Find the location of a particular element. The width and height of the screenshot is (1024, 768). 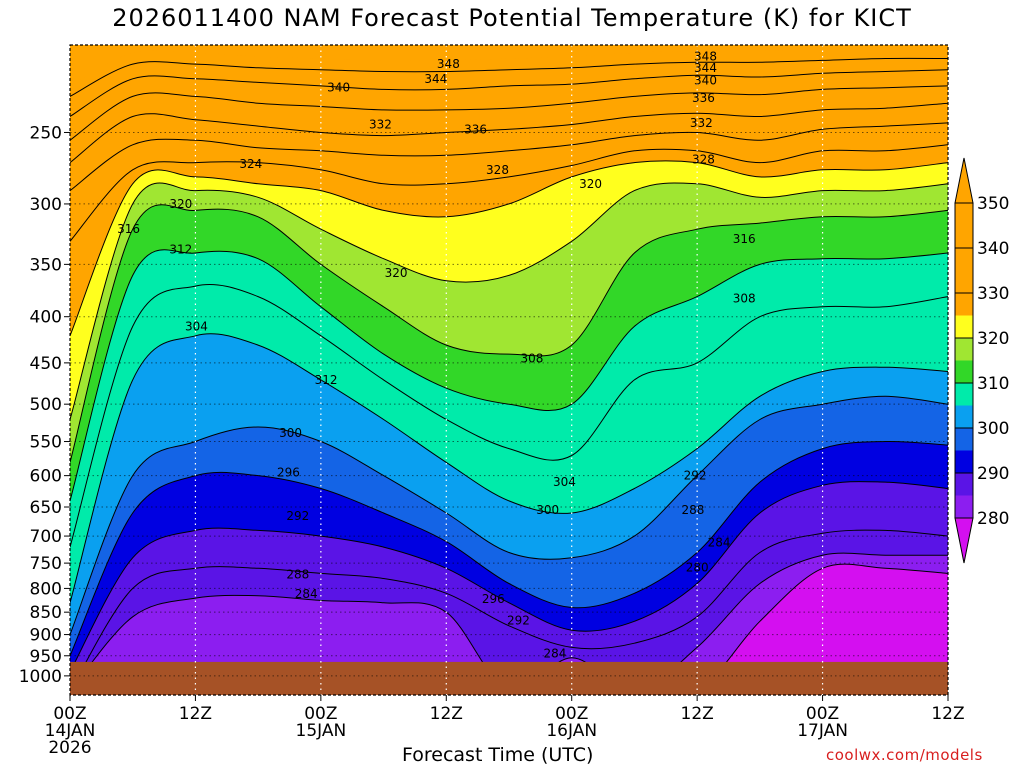

colorbar-label: 330 is located at coordinates (993, 294).